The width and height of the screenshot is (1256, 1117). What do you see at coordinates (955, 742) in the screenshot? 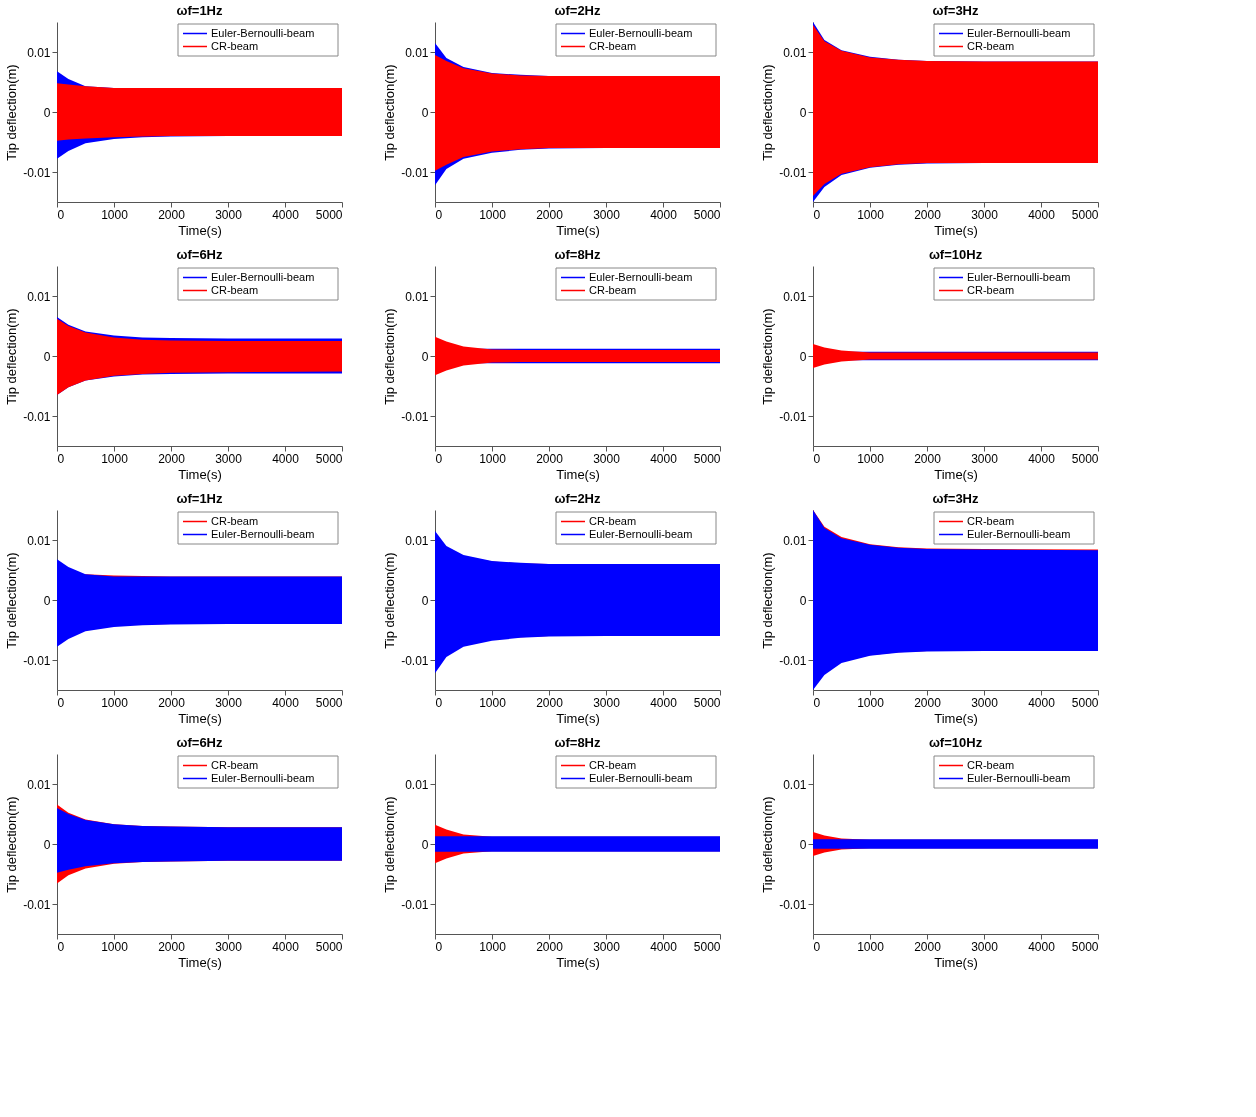
I see `chart-title: ωf=10Hz` at bounding box center [955, 742].